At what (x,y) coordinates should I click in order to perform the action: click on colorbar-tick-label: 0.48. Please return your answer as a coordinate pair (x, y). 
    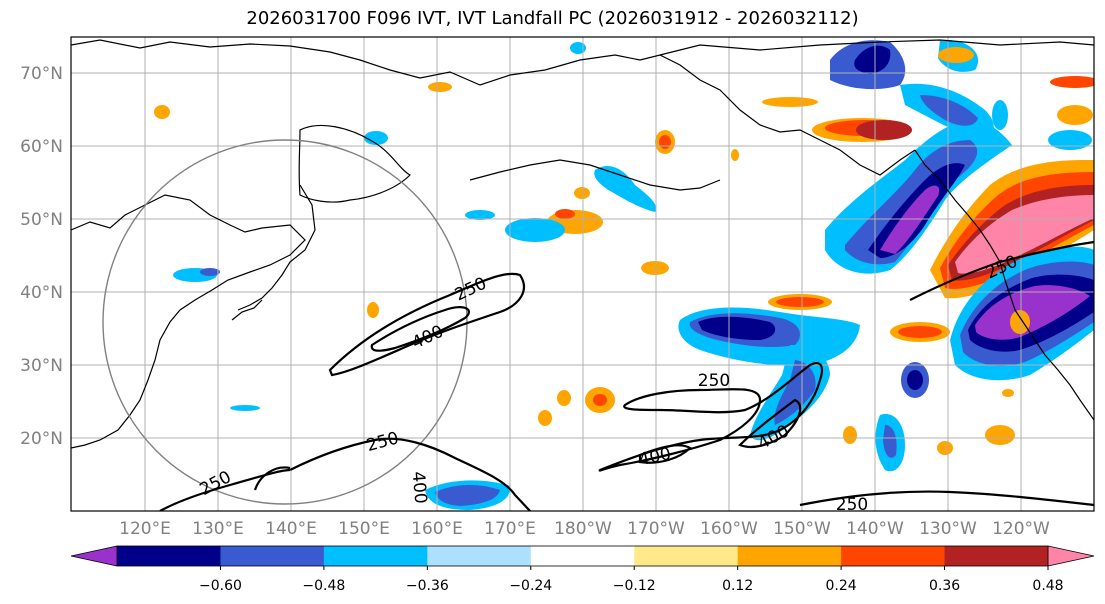
    Looking at the image, I should click on (1047, 586).